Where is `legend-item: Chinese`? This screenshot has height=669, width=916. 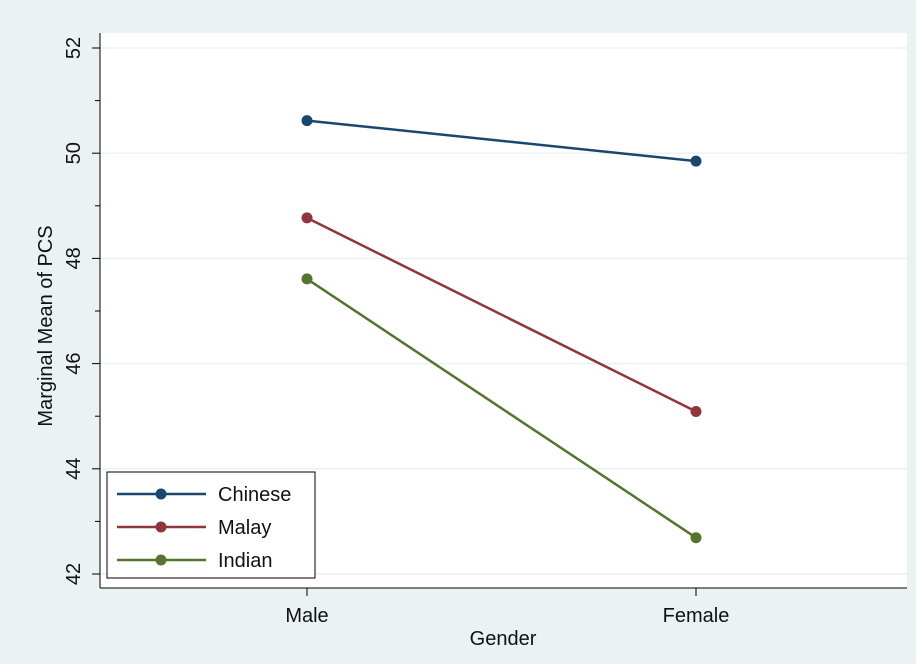
legend-item: Chinese is located at coordinates (204, 495).